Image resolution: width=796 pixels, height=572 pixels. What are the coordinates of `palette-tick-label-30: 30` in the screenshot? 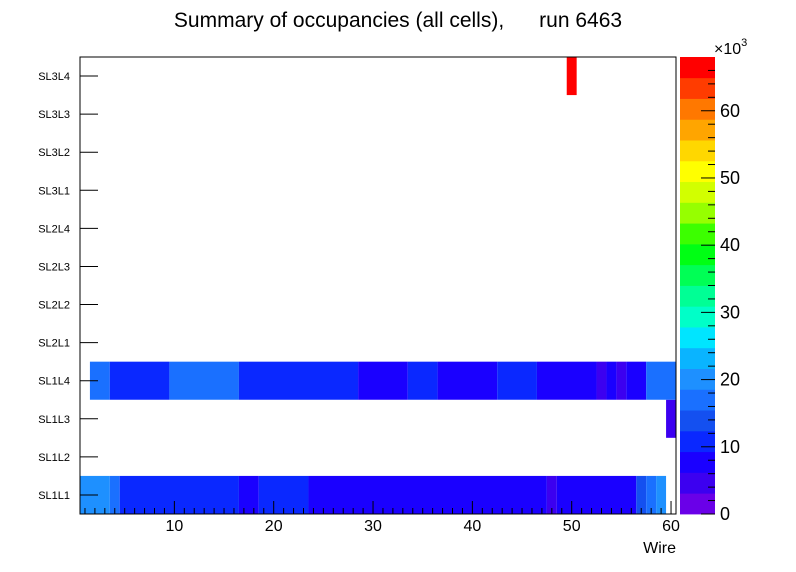 It's located at (730, 312).